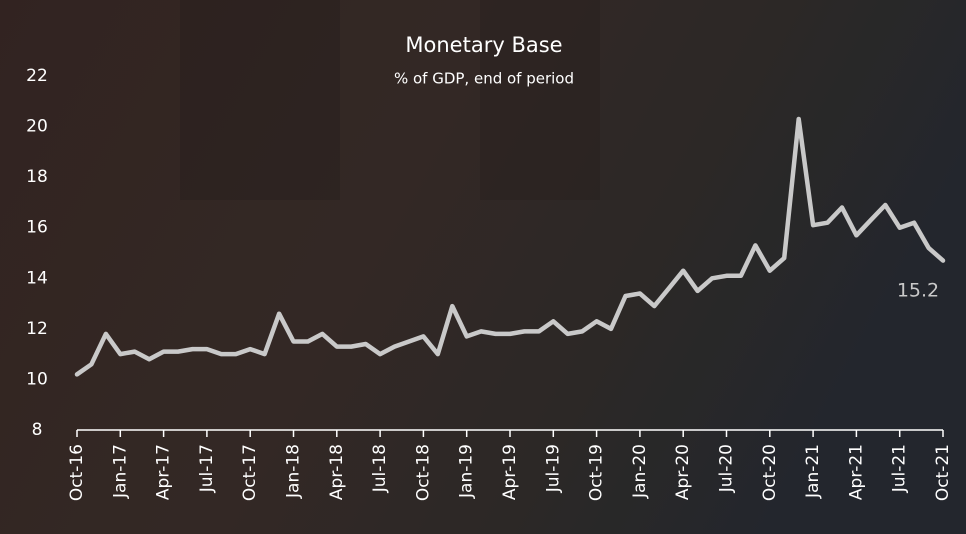 This screenshot has width=966, height=534. Describe the element at coordinates (37, 228) in the screenshot. I see `y-tick-label: 16` at that location.